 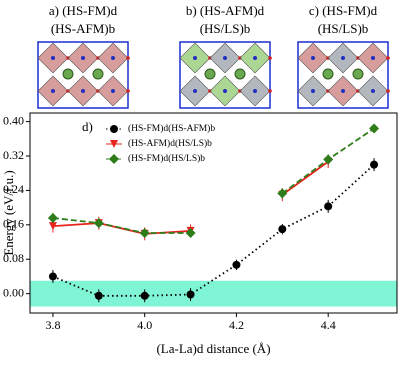 I want to click on x-tick-label: 4.4, so click(x=328, y=325).